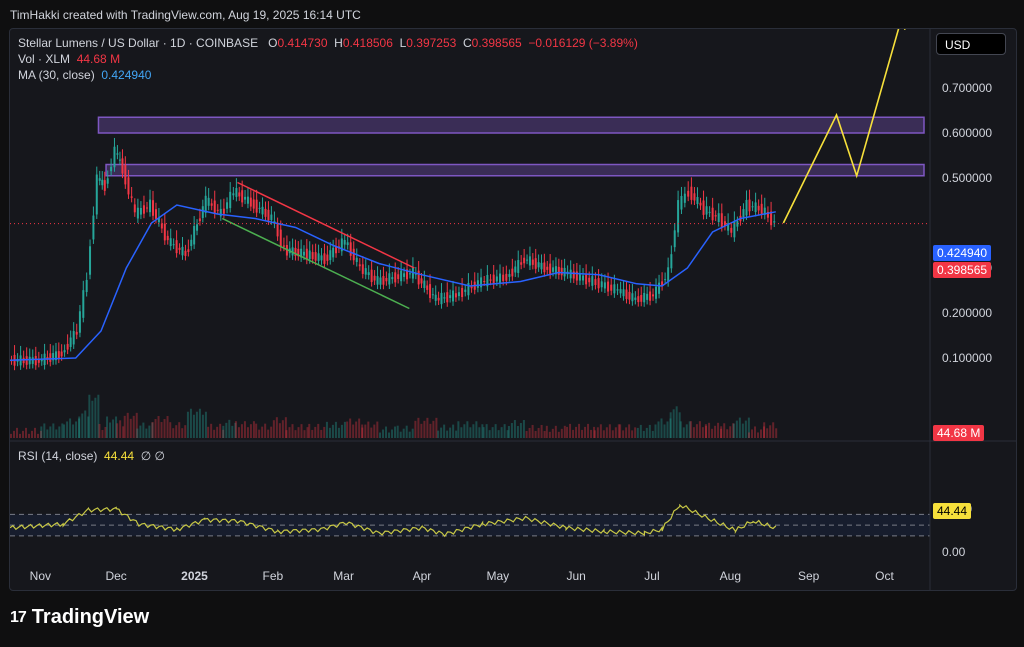 The image size is (1024, 647). Describe the element at coordinates (809, 576) in the screenshot. I see `x-tick-label: Sep` at that location.